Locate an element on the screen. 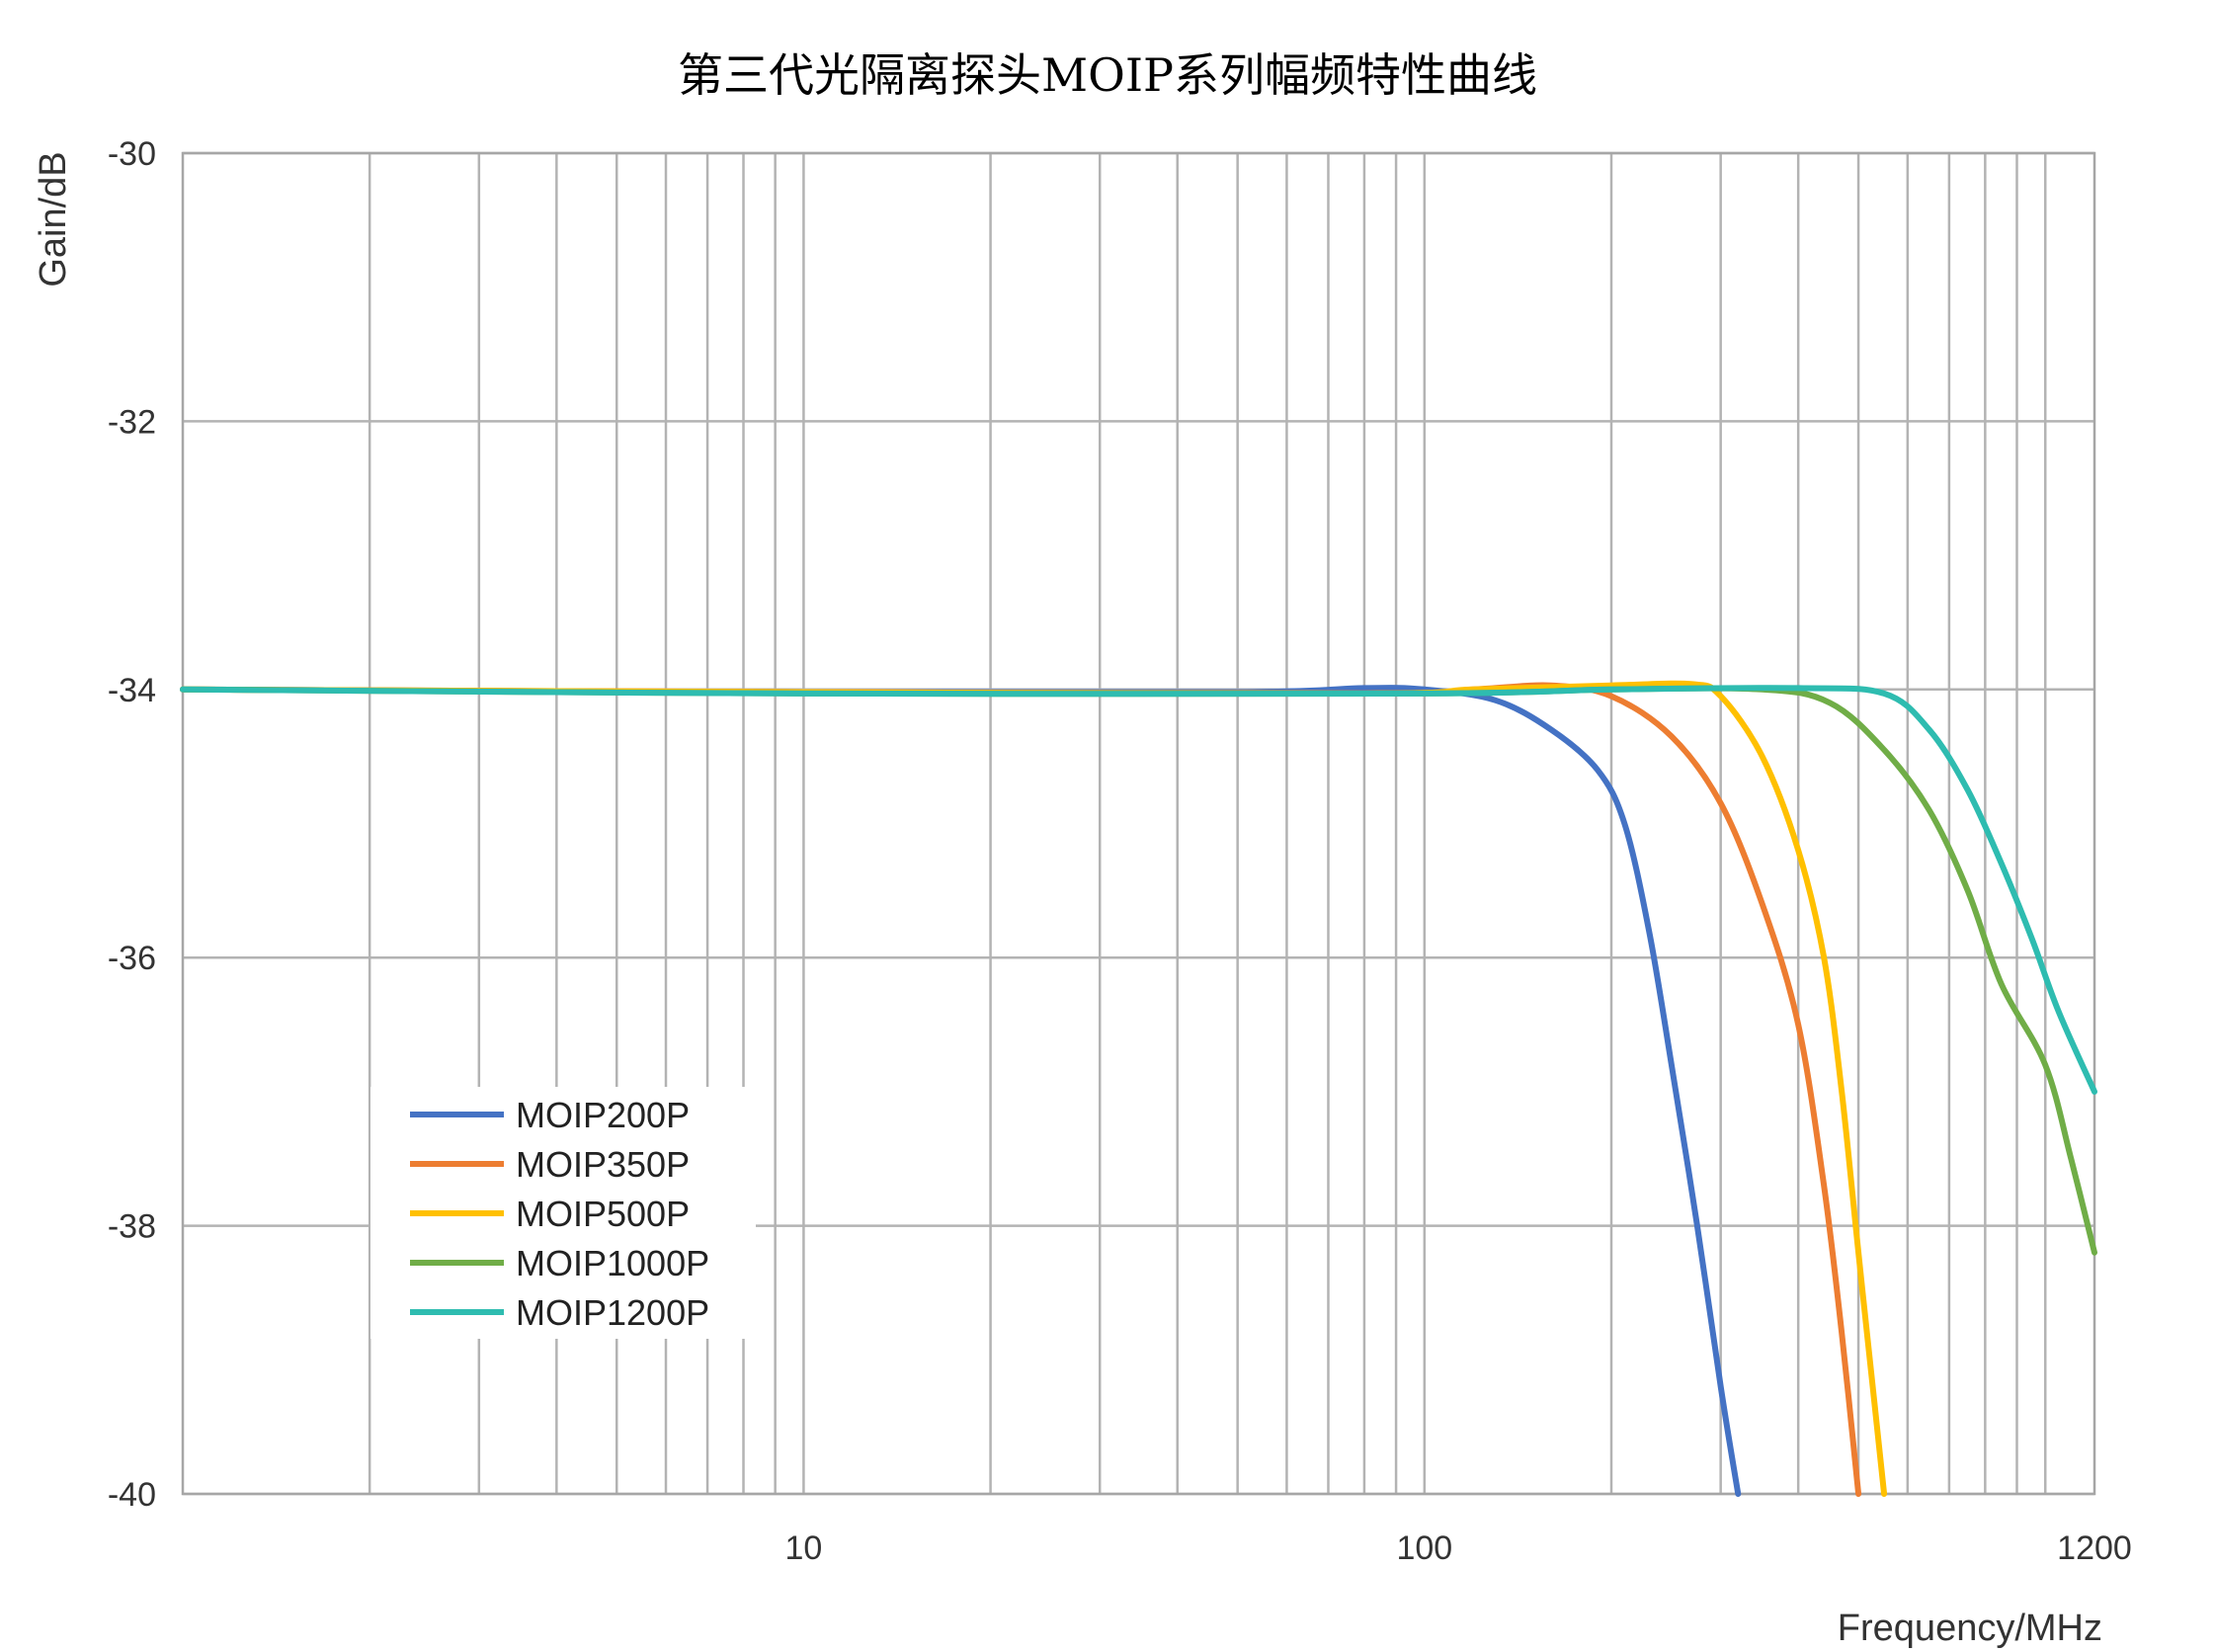  y-tick-label: -40 is located at coordinates (132, 1495).